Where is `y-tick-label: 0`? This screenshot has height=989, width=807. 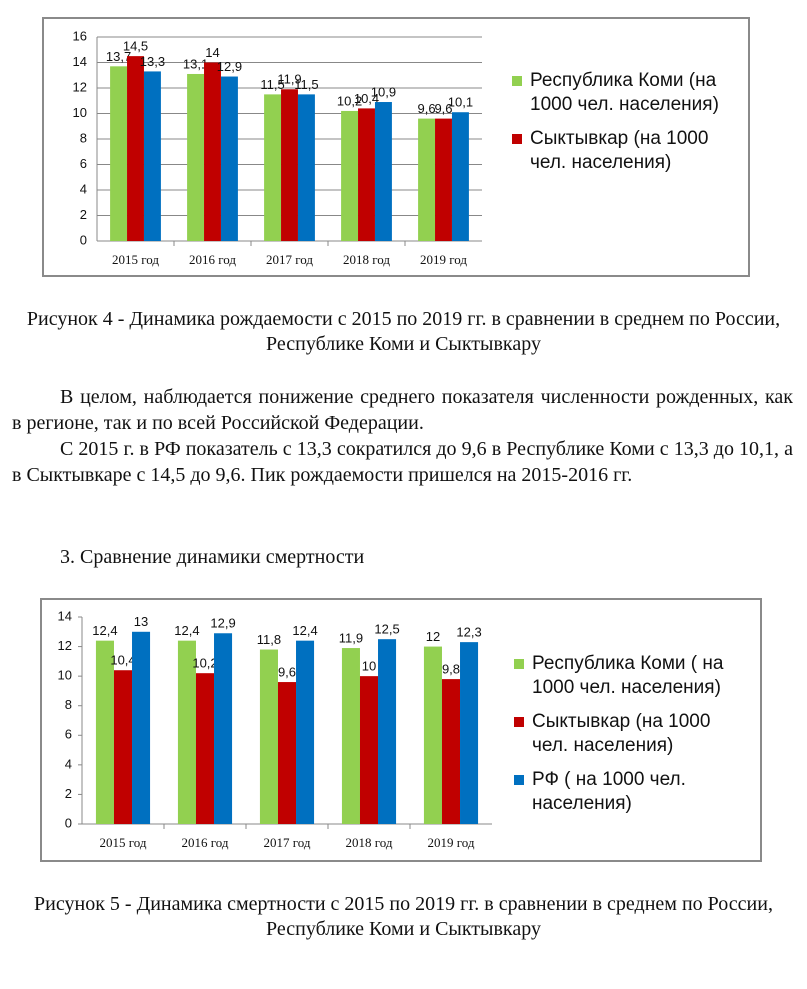
y-tick-label: 0 is located at coordinates (83, 239).